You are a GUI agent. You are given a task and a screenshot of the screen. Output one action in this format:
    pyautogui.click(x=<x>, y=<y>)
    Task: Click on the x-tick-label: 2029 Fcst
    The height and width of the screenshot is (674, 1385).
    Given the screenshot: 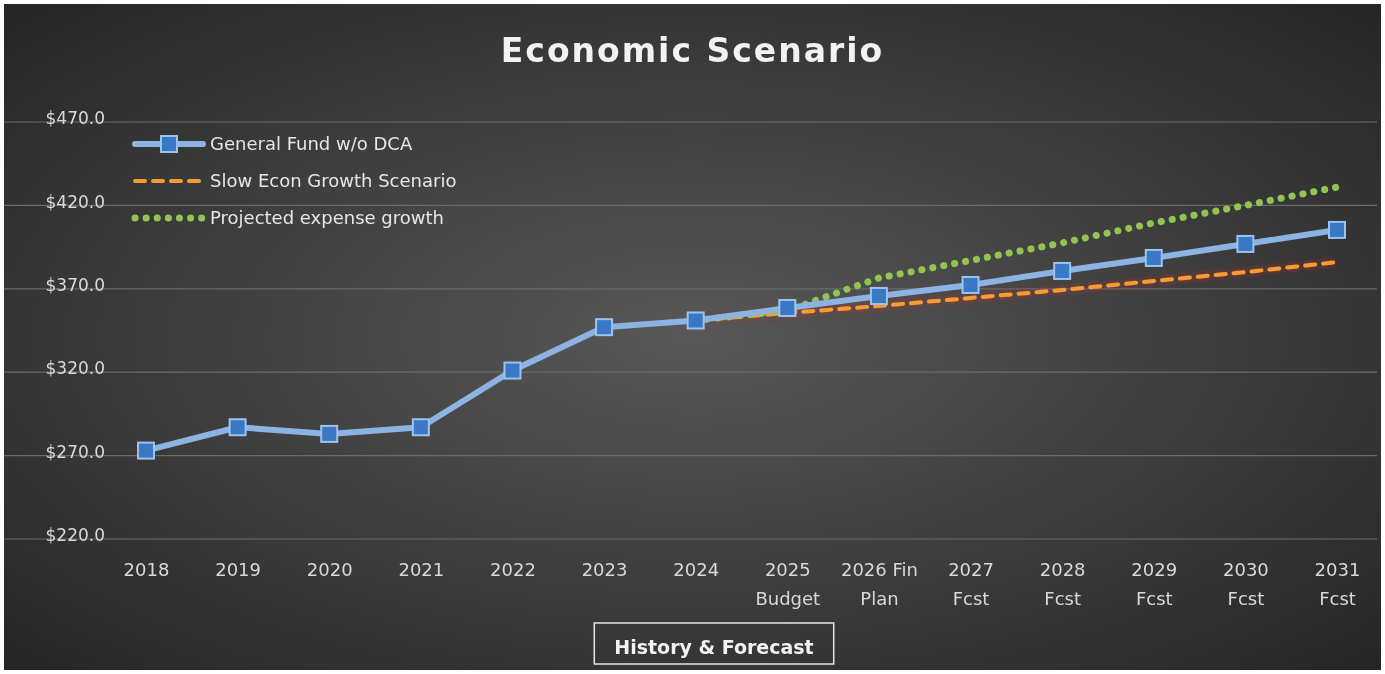 What is the action you would take?
    pyautogui.click(x=1154, y=583)
    